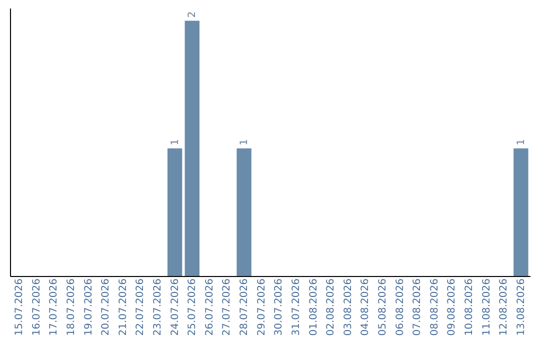  I want to click on x-tick-label: 08.08.2026, so click(434, 307).